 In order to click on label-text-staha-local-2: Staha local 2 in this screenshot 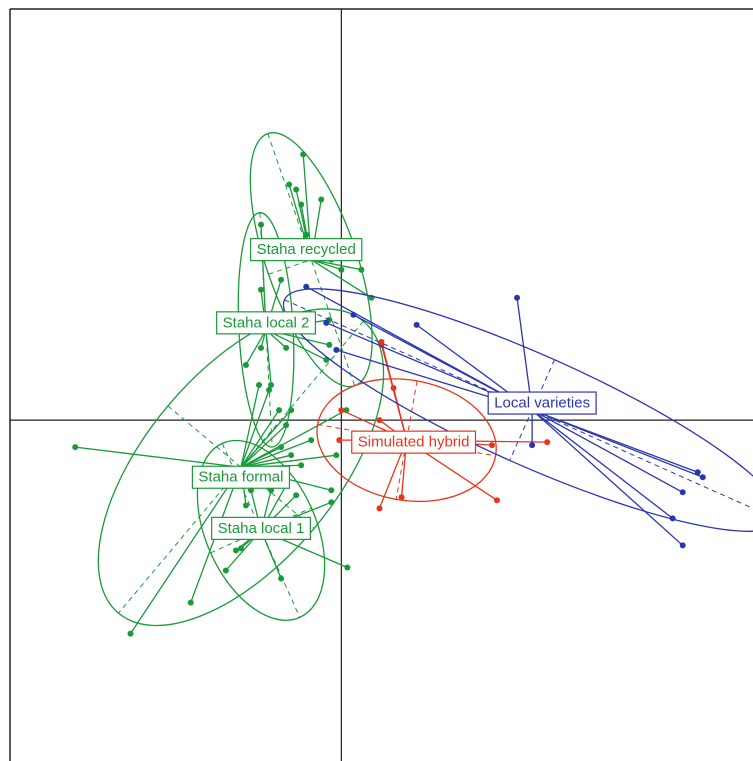, I will do `click(266, 322)`.